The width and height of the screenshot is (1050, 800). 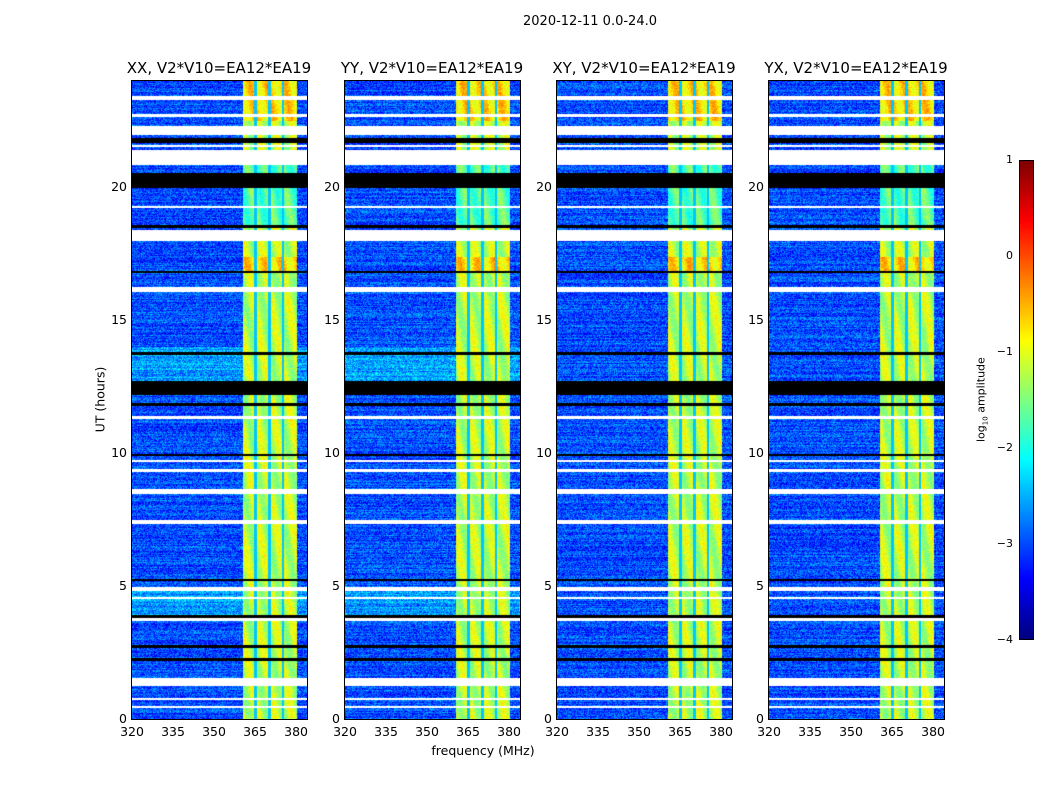 I want to click on figure-title: 2020-12-11 0.0-24.0, so click(x=590, y=21).